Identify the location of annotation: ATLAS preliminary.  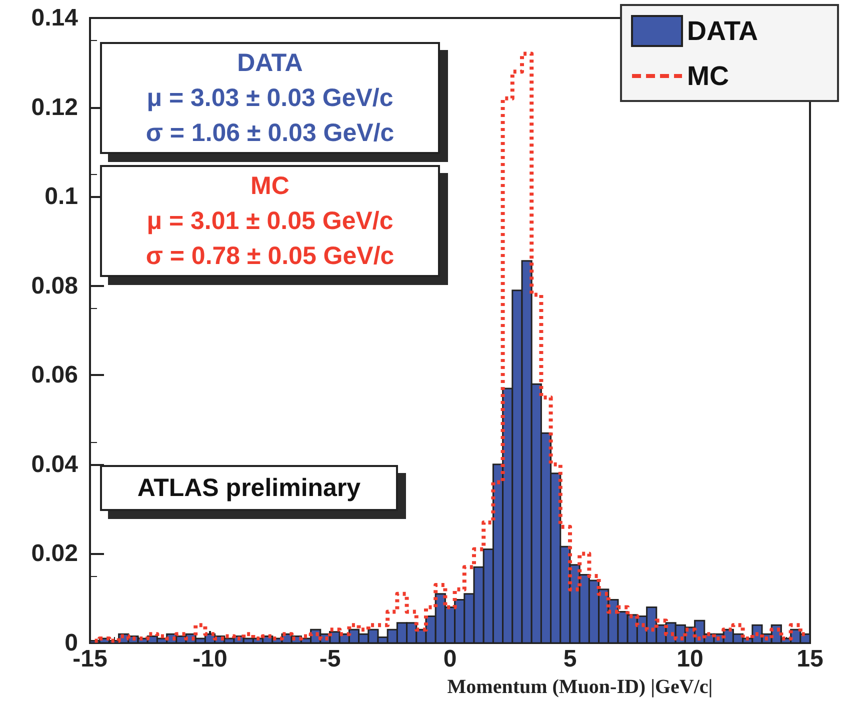
(249, 488).